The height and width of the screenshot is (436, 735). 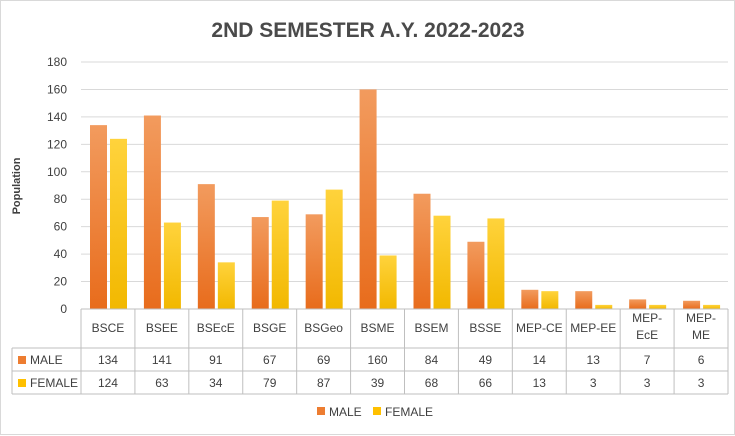 I want to click on category-label: BSME, so click(x=378, y=328).